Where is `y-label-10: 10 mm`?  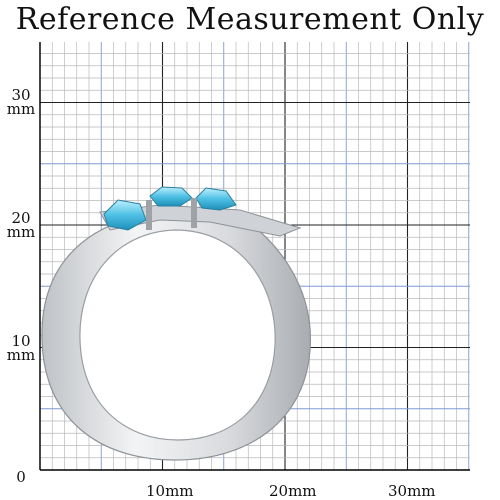 y-label-10: 10 mm is located at coordinates (21, 348).